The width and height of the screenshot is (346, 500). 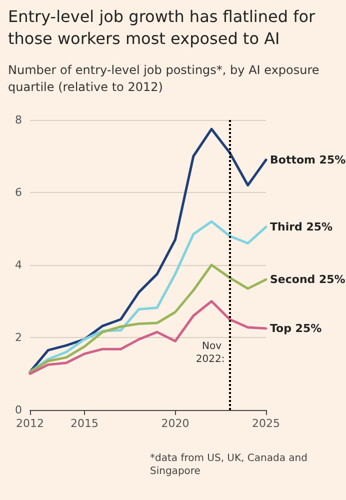 I want to click on series-label: Second 25%, so click(x=308, y=279).